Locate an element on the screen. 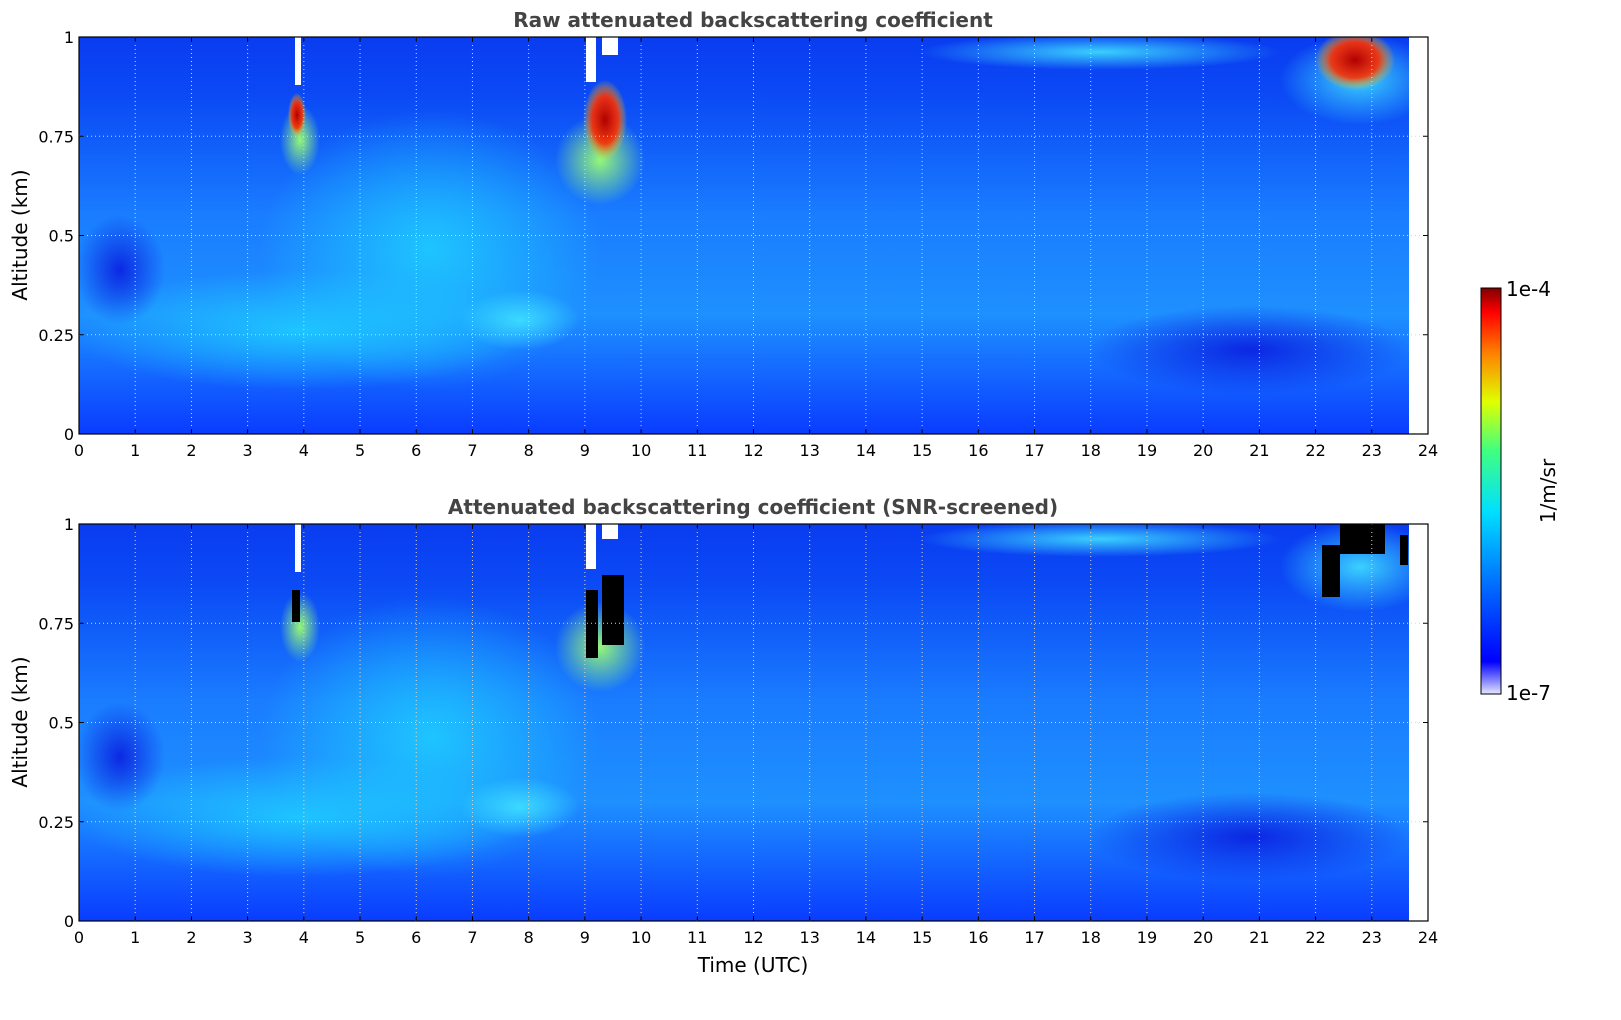 The height and width of the screenshot is (1020, 1621). colorbar-max-label: 1e-4 is located at coordinates (1528, 289).